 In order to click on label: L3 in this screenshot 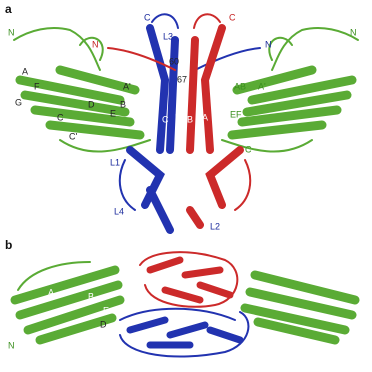, I will do `click(168, 36)`.